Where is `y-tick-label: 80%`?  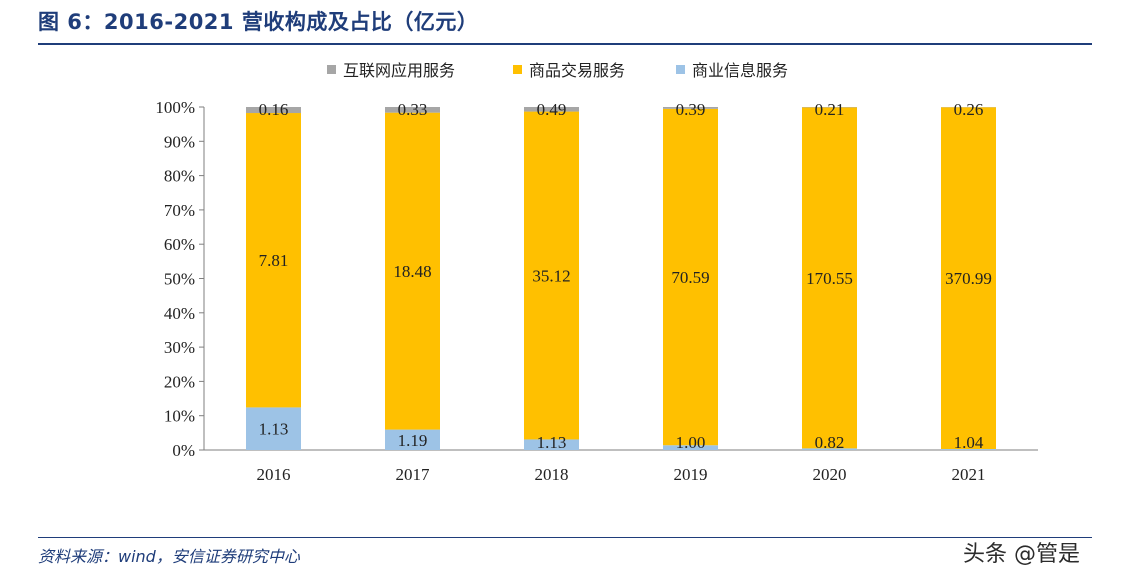 y-tick-label: 80% is located at coordinates (179, 176).